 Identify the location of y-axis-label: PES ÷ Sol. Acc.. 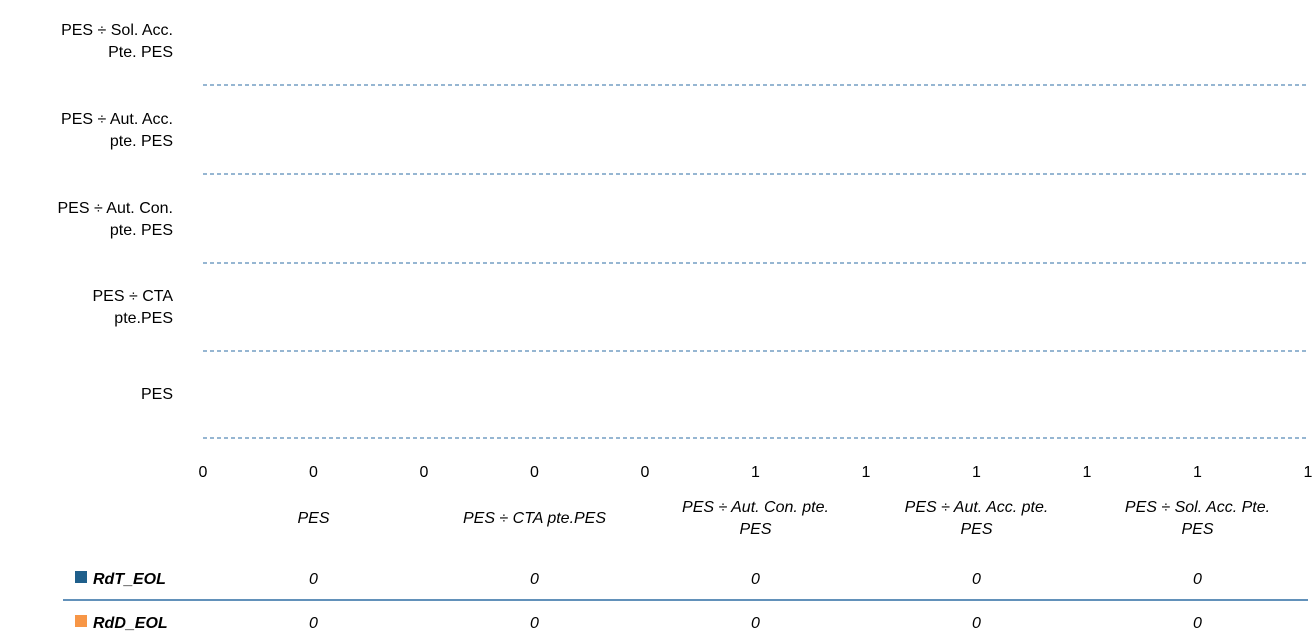
(117, 30).